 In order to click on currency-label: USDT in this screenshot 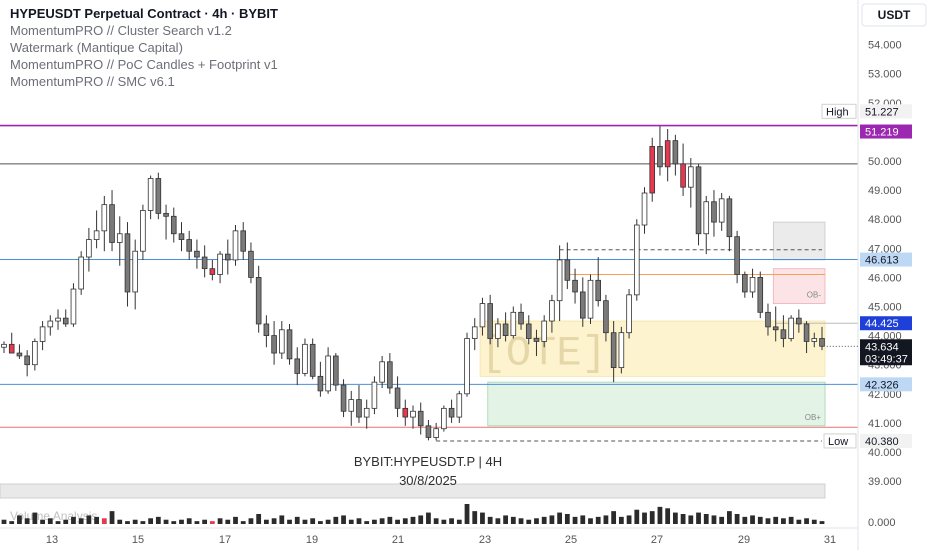, I will do `click(894, 15)`.